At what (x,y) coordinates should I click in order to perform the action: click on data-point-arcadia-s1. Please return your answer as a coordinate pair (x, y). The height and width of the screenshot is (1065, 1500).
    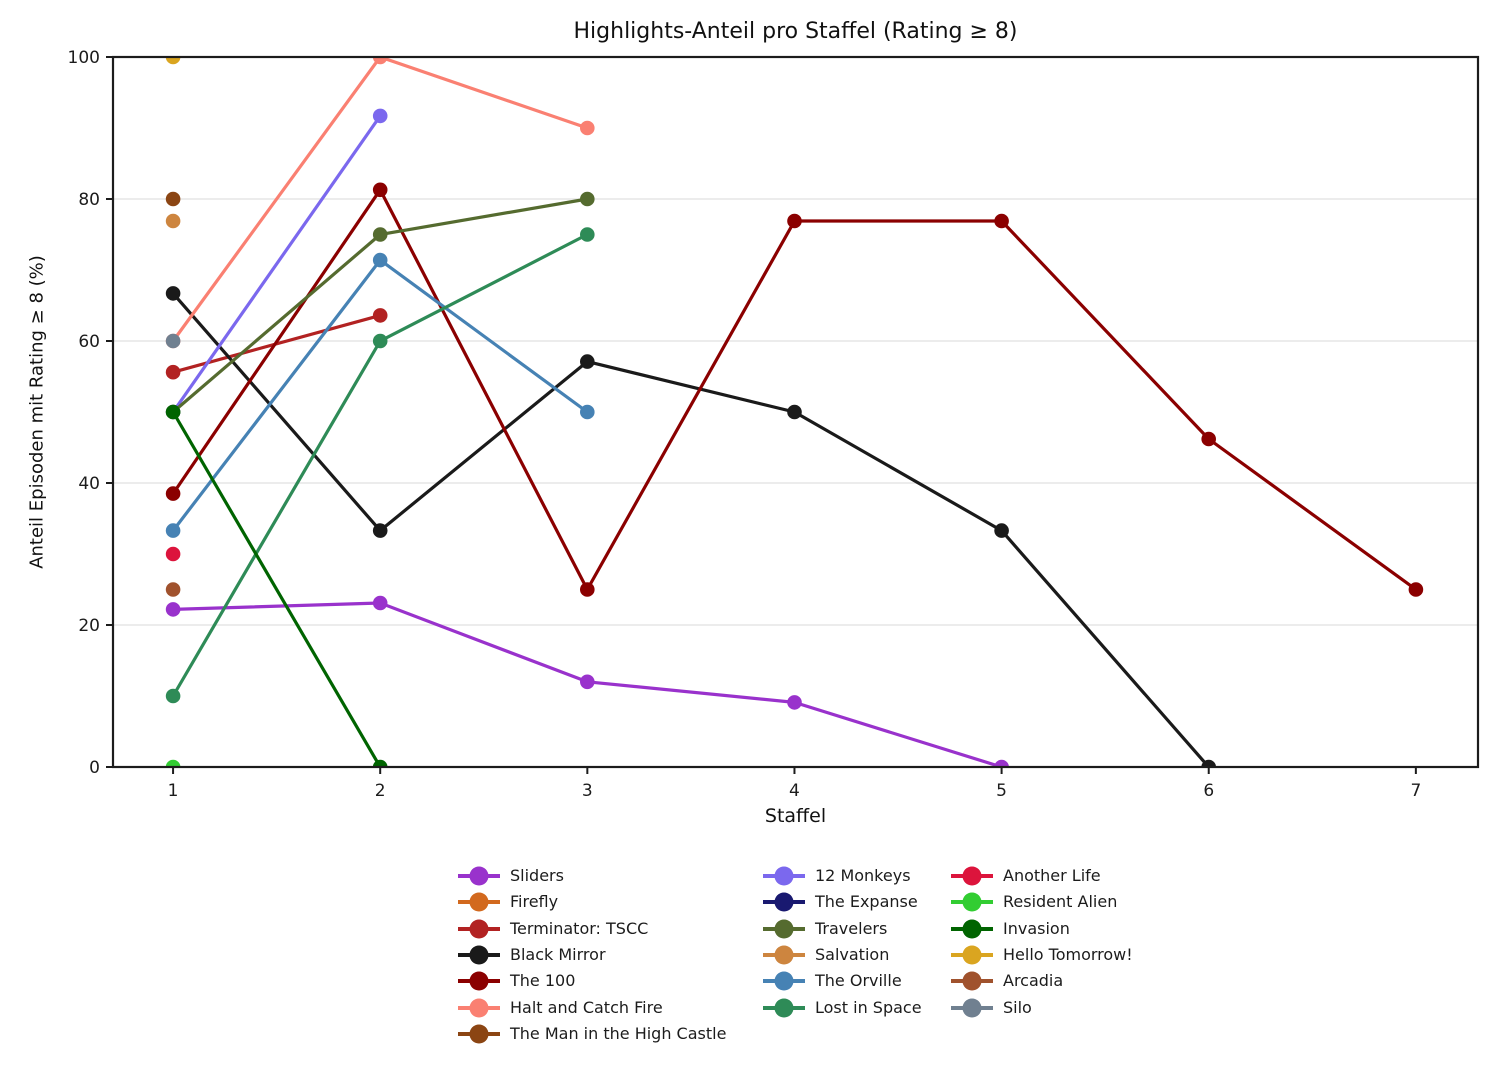
    Looking at the image, I should click on (173, 589).